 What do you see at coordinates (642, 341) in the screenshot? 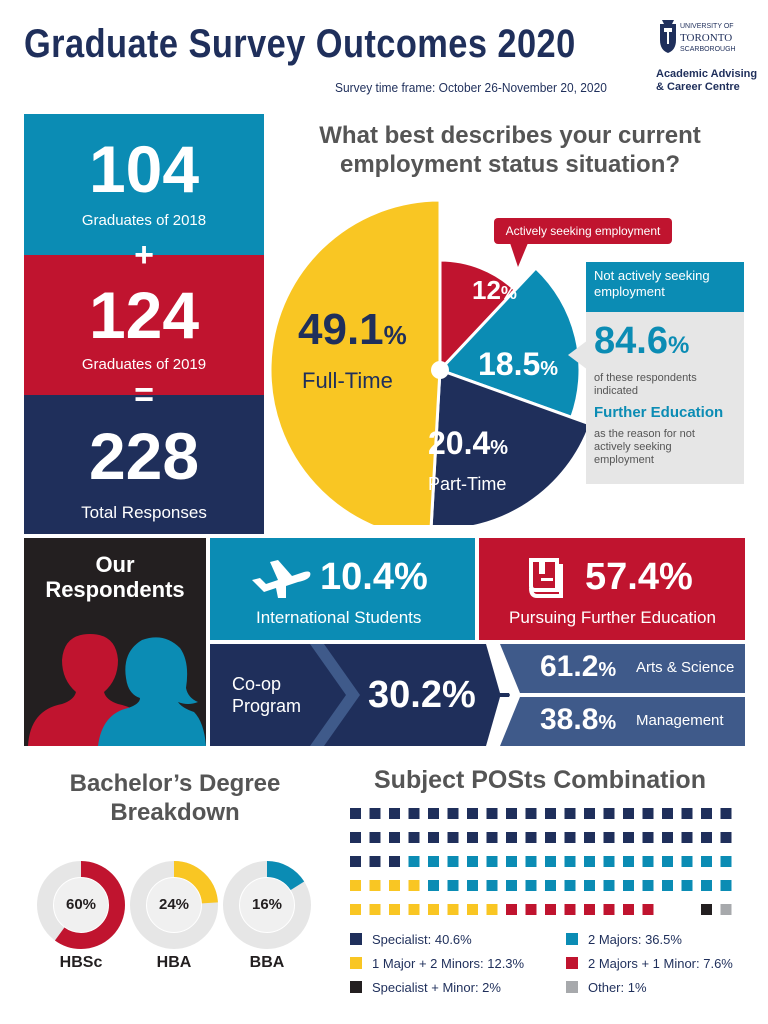
I see `further-ed-reason-pct: 84.6%` at bounding box center [642, 341].